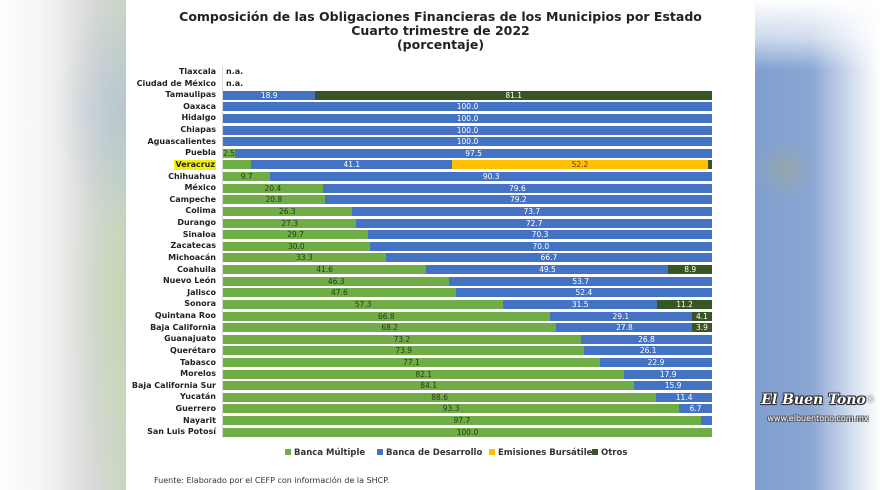 The image size is (880, 490). What do you see at coordinates (548, 453) in the screenshot?
I see `legend-label: Emisiones Bursátiles` at bounding box center [548, 453].